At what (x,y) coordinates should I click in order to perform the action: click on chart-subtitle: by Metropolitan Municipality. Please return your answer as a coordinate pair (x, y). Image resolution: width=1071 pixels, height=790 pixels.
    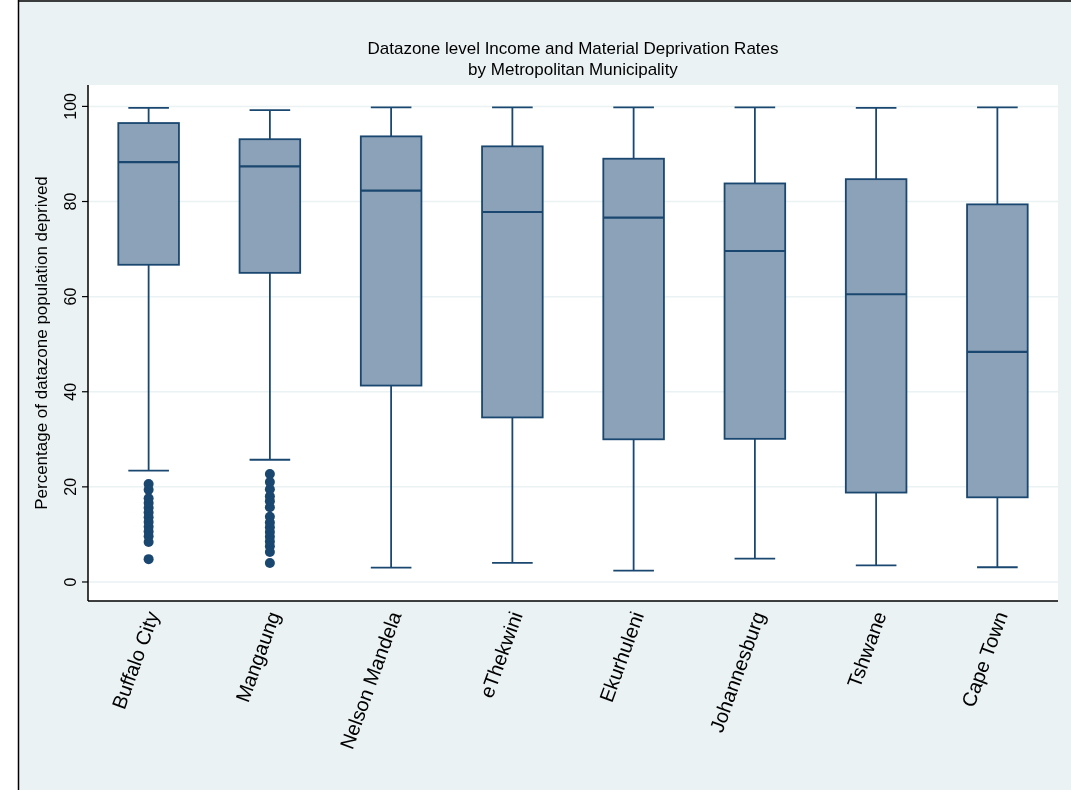
    Looking at the image, I should click on (573, 69).